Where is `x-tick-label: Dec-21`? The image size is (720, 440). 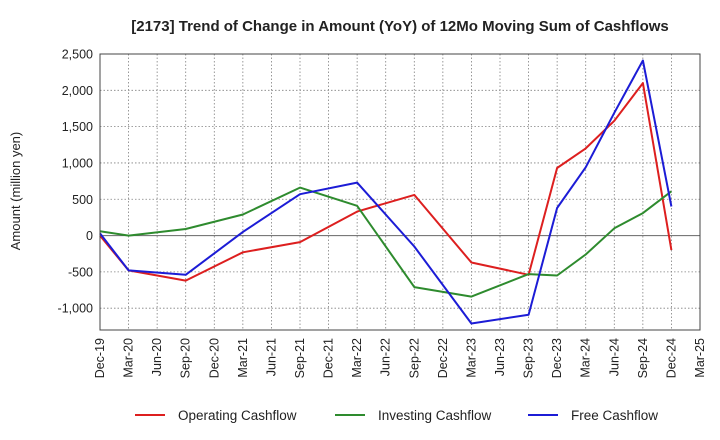 x-tick-label: Dec-21 is located at coordinates (329, 358).